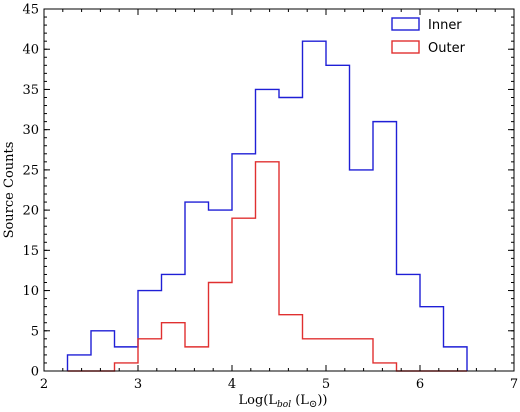 The width and height of the screenshot is (520, 412). I want to click on legend-label-inner: Inner, so click(445, 25).